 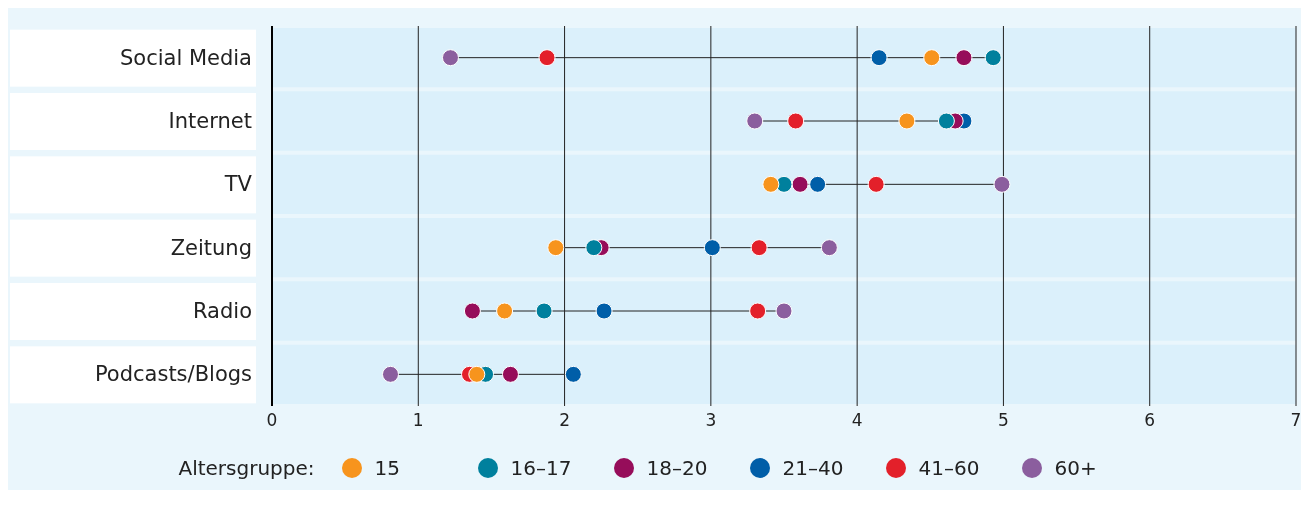 What do you see at coordinates (272, 420) in the screenshot?
I see `x-tick-label: 0` at bounding box center [272, 420].